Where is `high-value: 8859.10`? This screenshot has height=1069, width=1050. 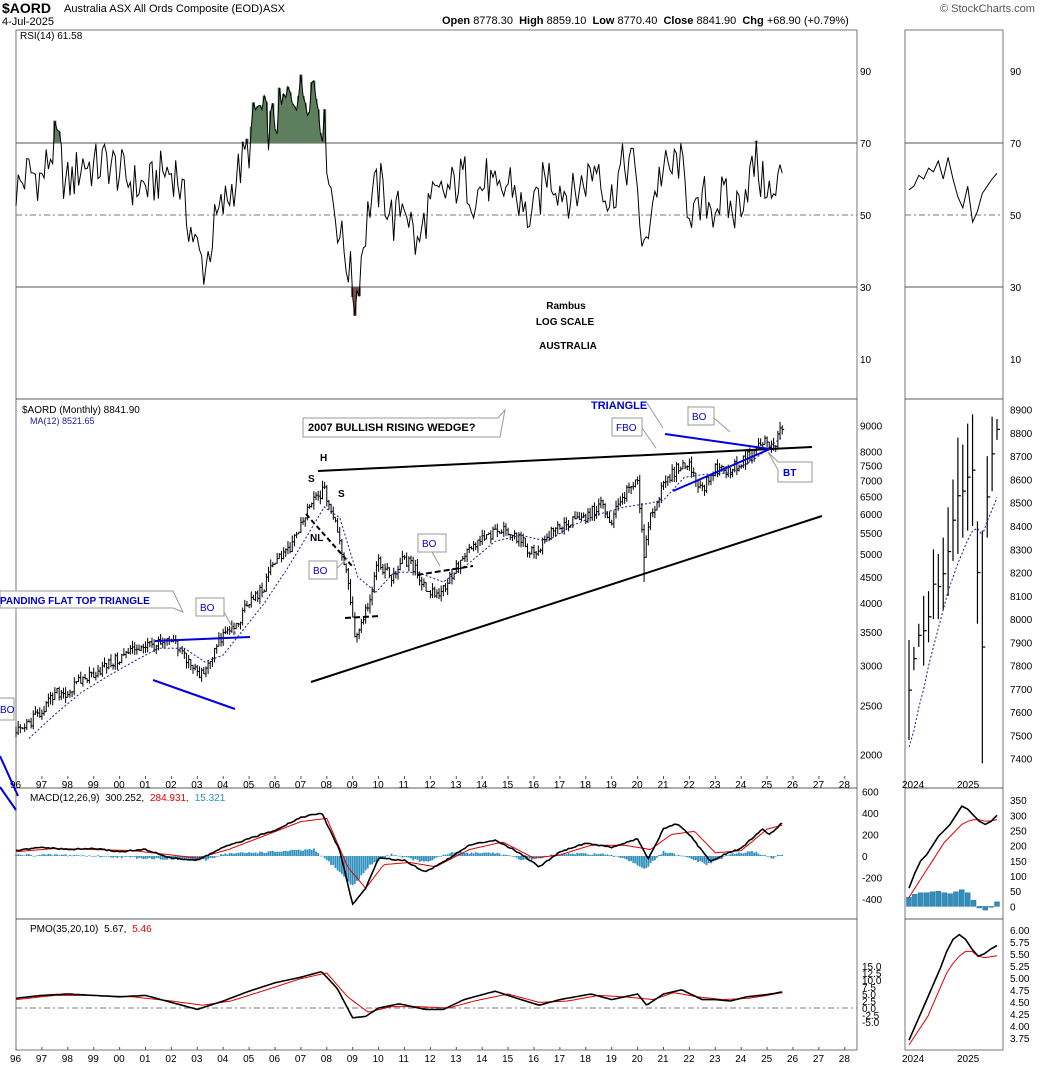 high-value: 8859.10 is located at coordinates (566, 21).